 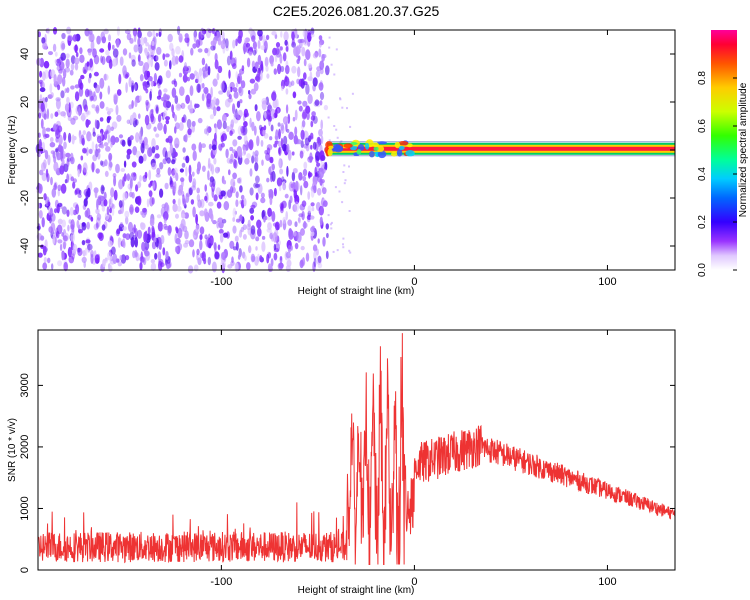 I want to click on x-tick-label: 100, so click(x=607, y=582).